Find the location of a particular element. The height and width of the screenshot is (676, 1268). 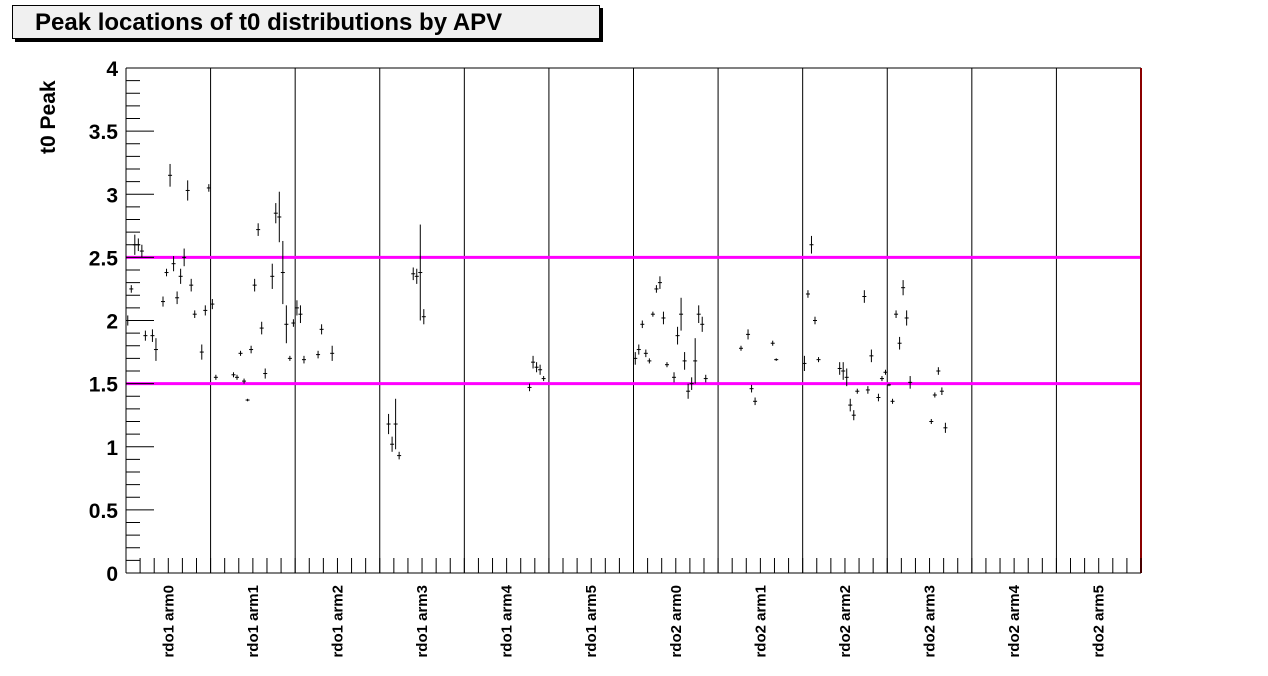

x-category-label: rdo1 arm4 is located at coordinates (507, 620).